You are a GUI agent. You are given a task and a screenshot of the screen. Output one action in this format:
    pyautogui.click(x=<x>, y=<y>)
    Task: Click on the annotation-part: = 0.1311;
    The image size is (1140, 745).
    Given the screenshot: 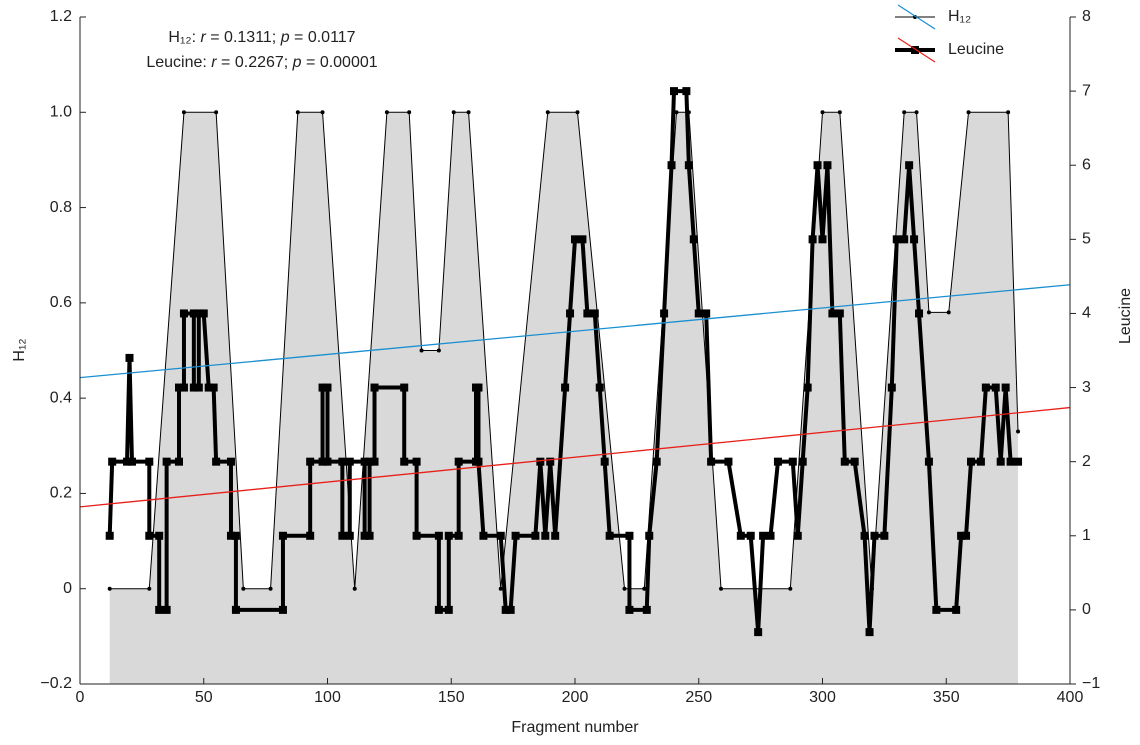 What is the action you would take?
    pyautogui.click(x=243, y=37)
    